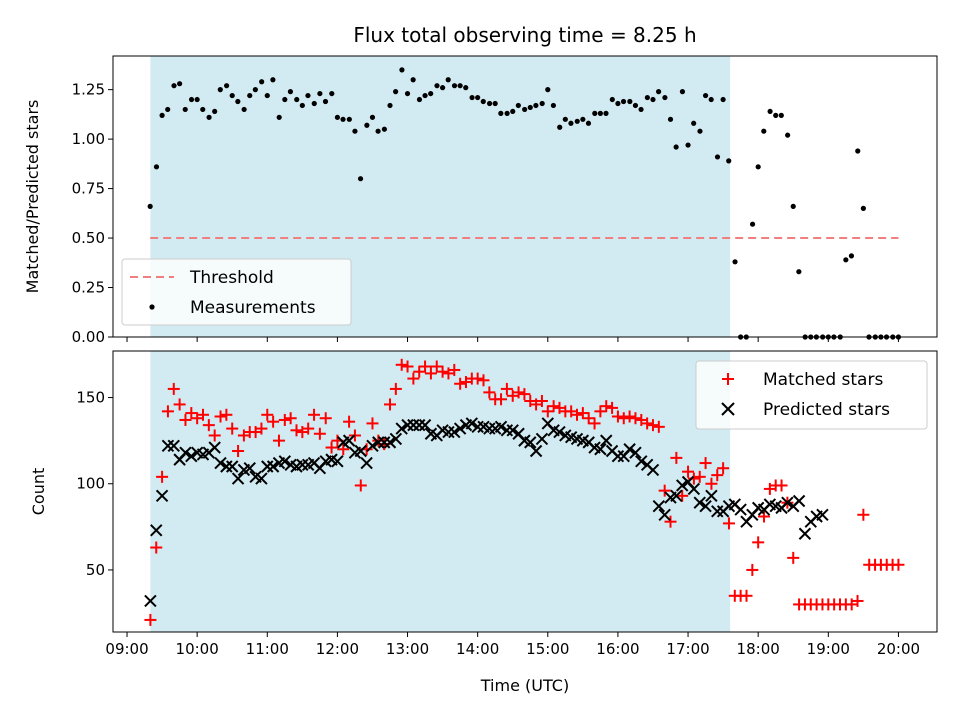  What do you see at coordinates (687, 649) in the screenshot?
I see `x-tick-label: 17:00` at bounding box center [687, 649].